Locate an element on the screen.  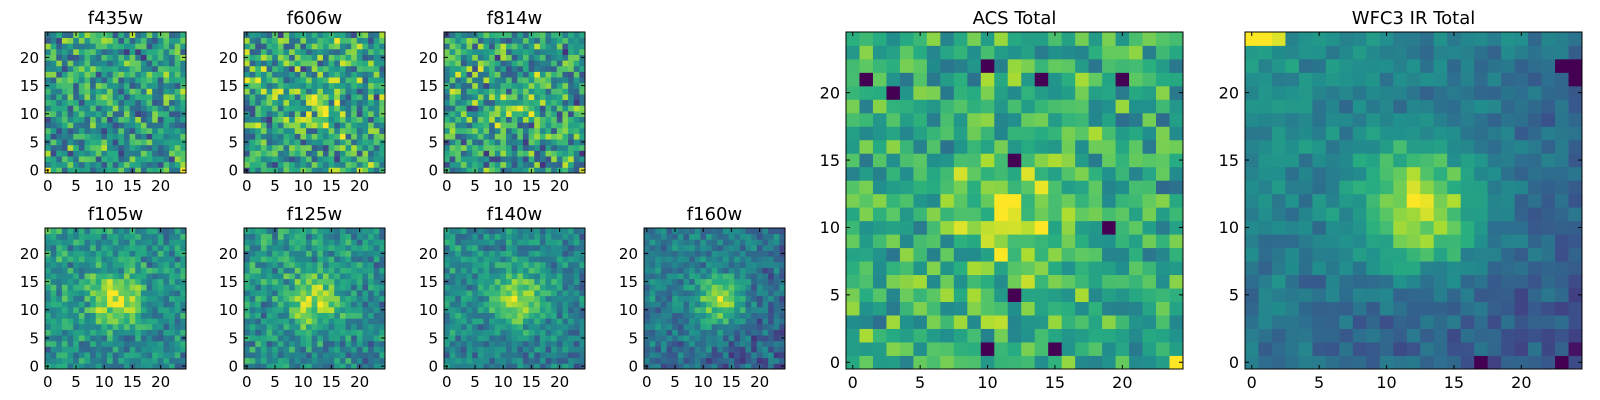
axes-frame is located at coordinates (514, 102).